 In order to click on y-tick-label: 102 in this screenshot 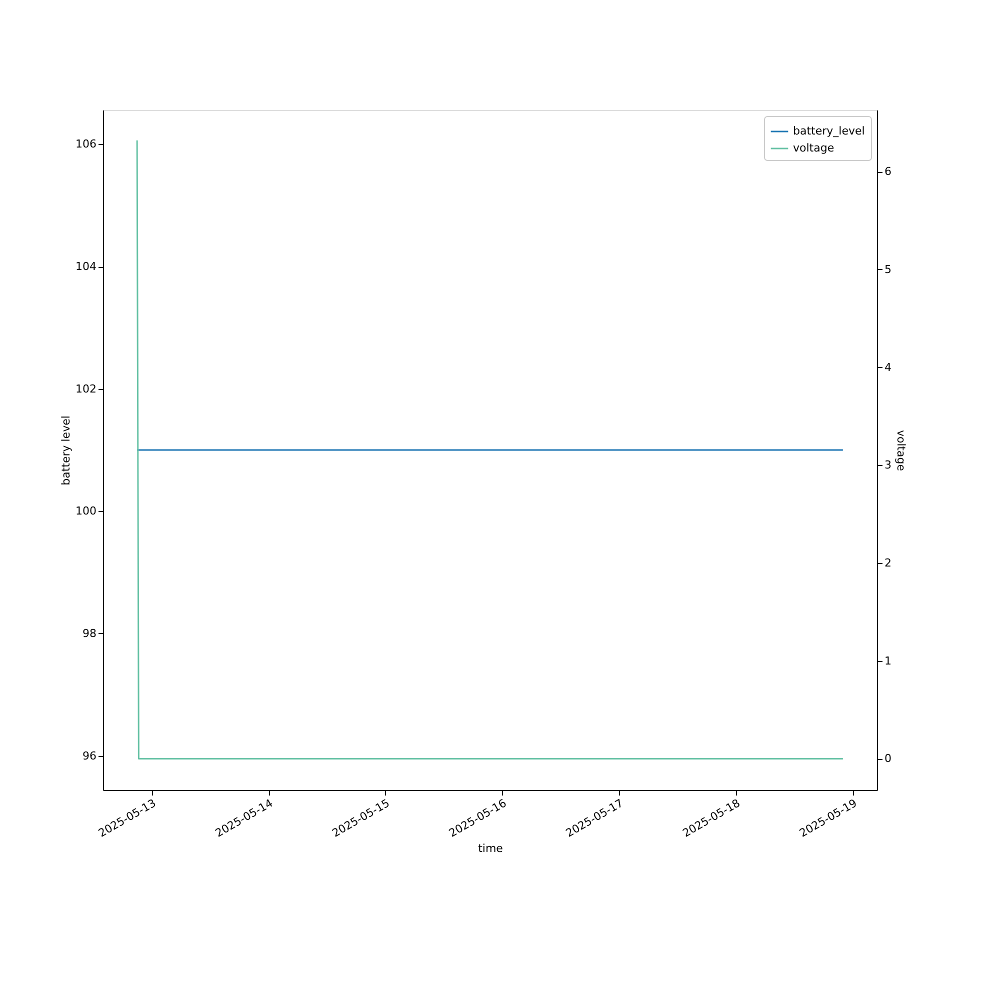, I will do `click(86, 389)`.